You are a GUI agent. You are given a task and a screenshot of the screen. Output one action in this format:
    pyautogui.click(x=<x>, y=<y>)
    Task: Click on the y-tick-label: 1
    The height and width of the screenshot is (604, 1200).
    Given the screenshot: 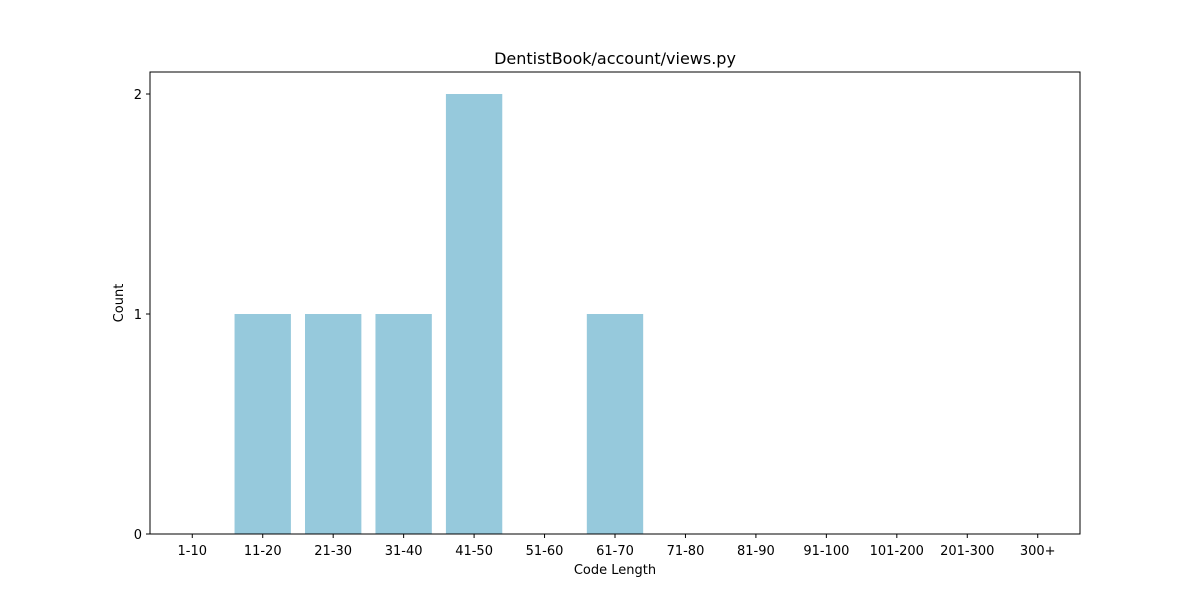 What is the action you would take?
    pyautogui.click(x=138, y=315)
    